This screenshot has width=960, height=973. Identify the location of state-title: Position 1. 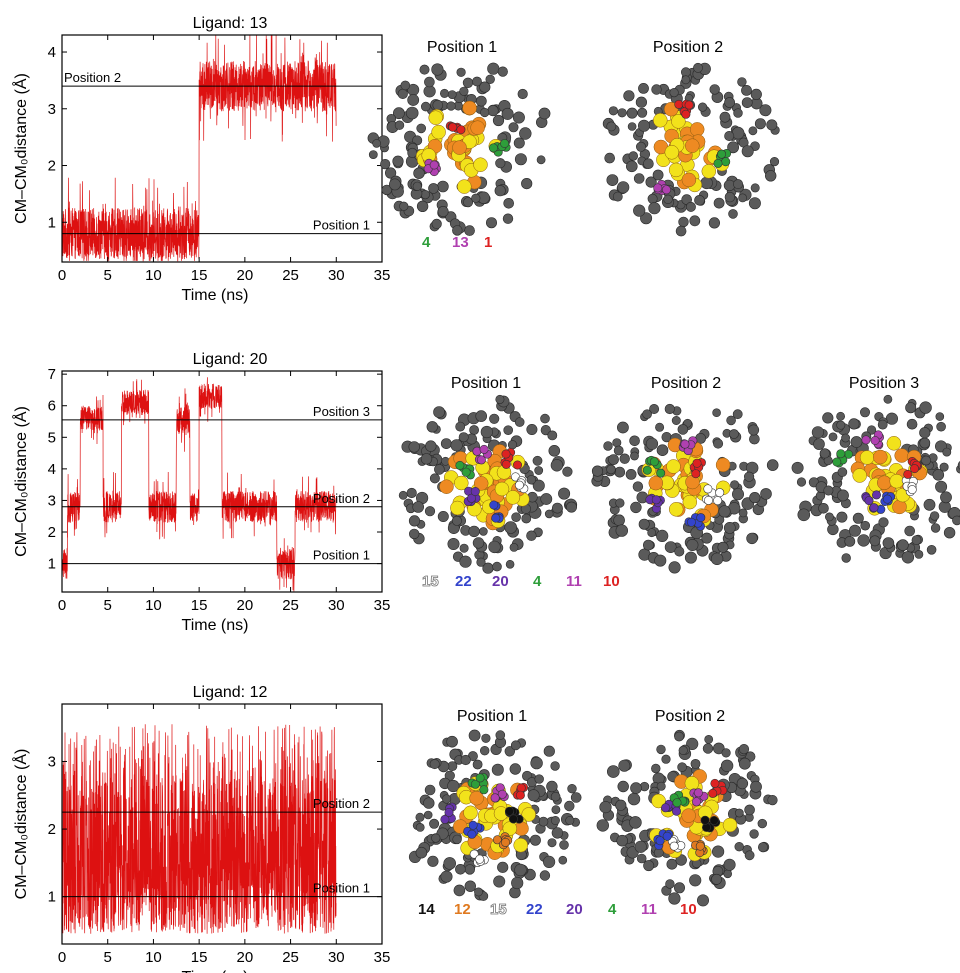
(486, 383).